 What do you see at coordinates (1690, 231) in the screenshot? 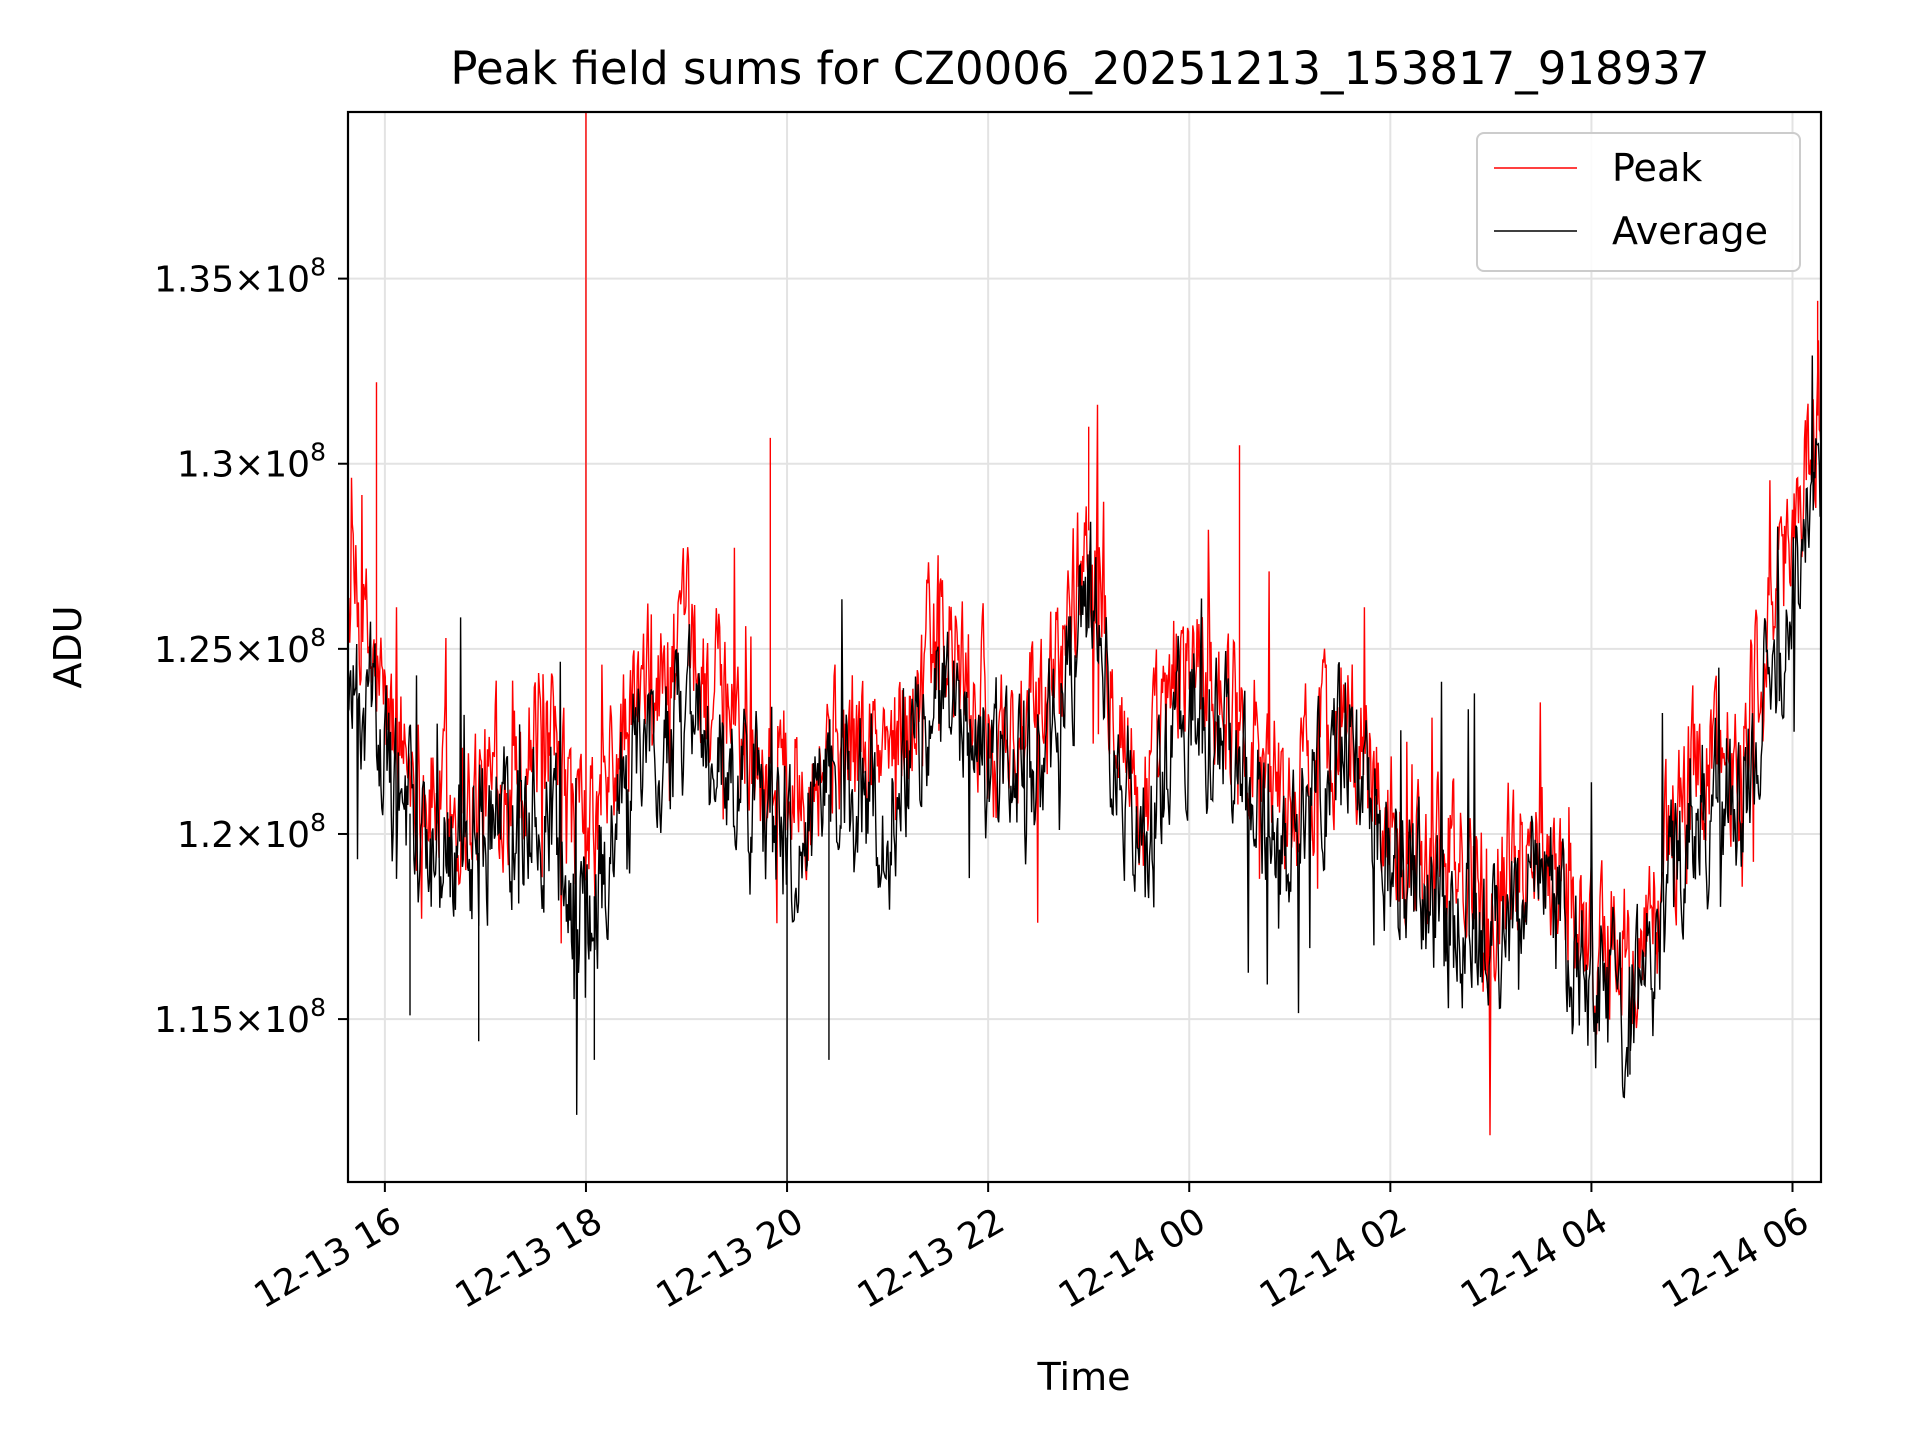
I see `legend-average-label: Average` at bounding box center [1690, 231].